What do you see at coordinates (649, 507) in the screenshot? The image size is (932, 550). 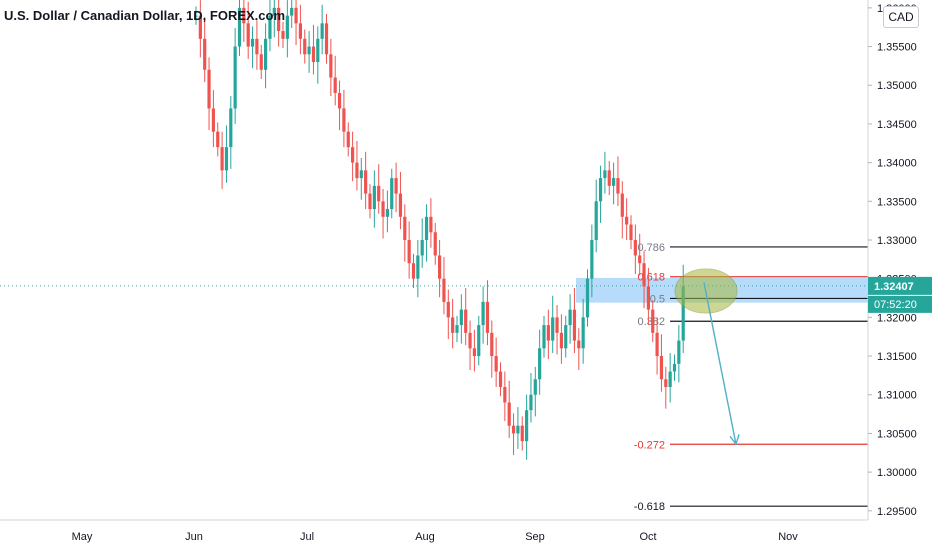 I see `fib-label: -0.618` at bounding box center [649, 507].